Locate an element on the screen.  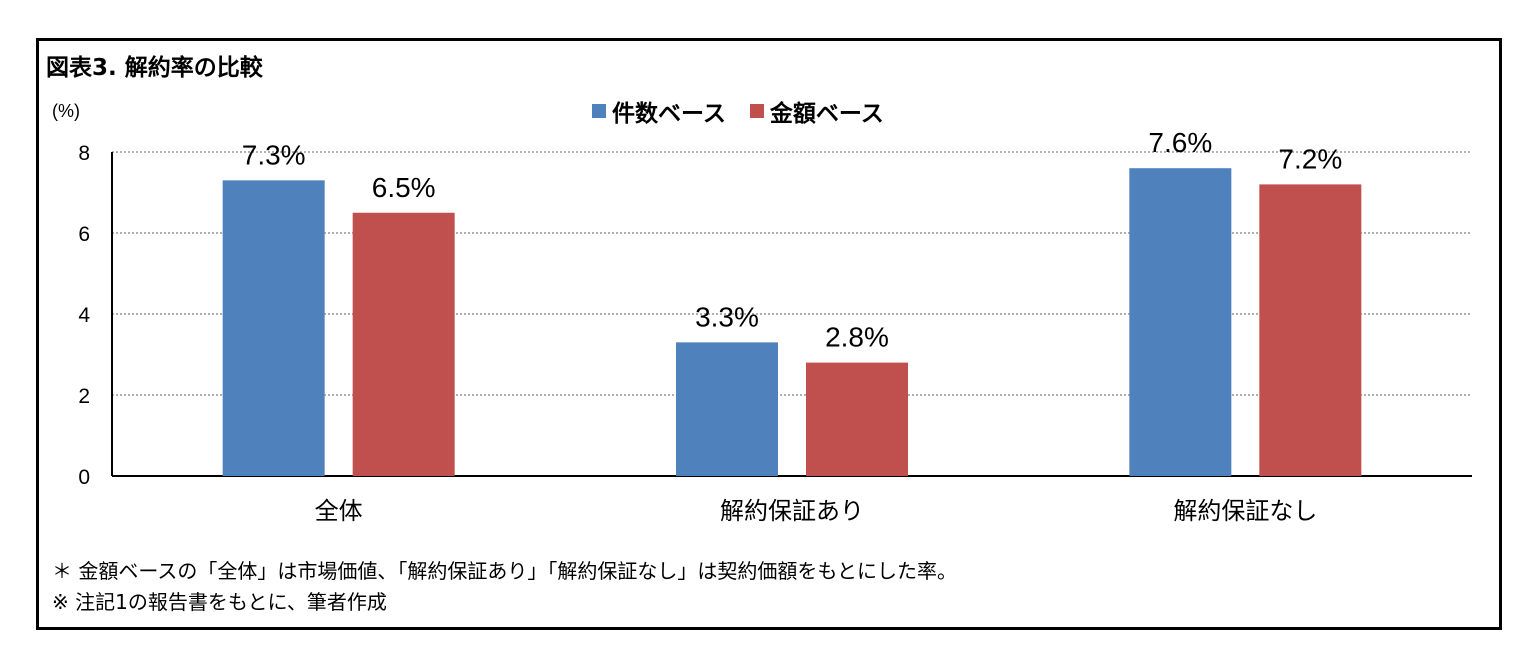
legend-swatch-amount is located at coordinates (756, 111).